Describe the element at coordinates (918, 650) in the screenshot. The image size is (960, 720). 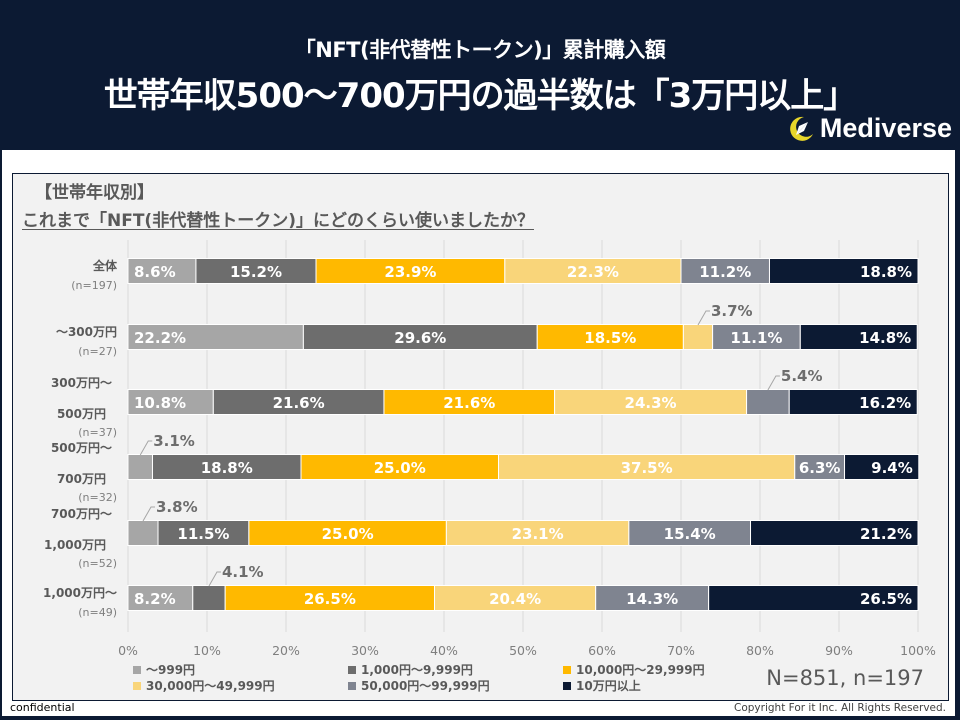
I see `x-tick-label: 100%` at that location.